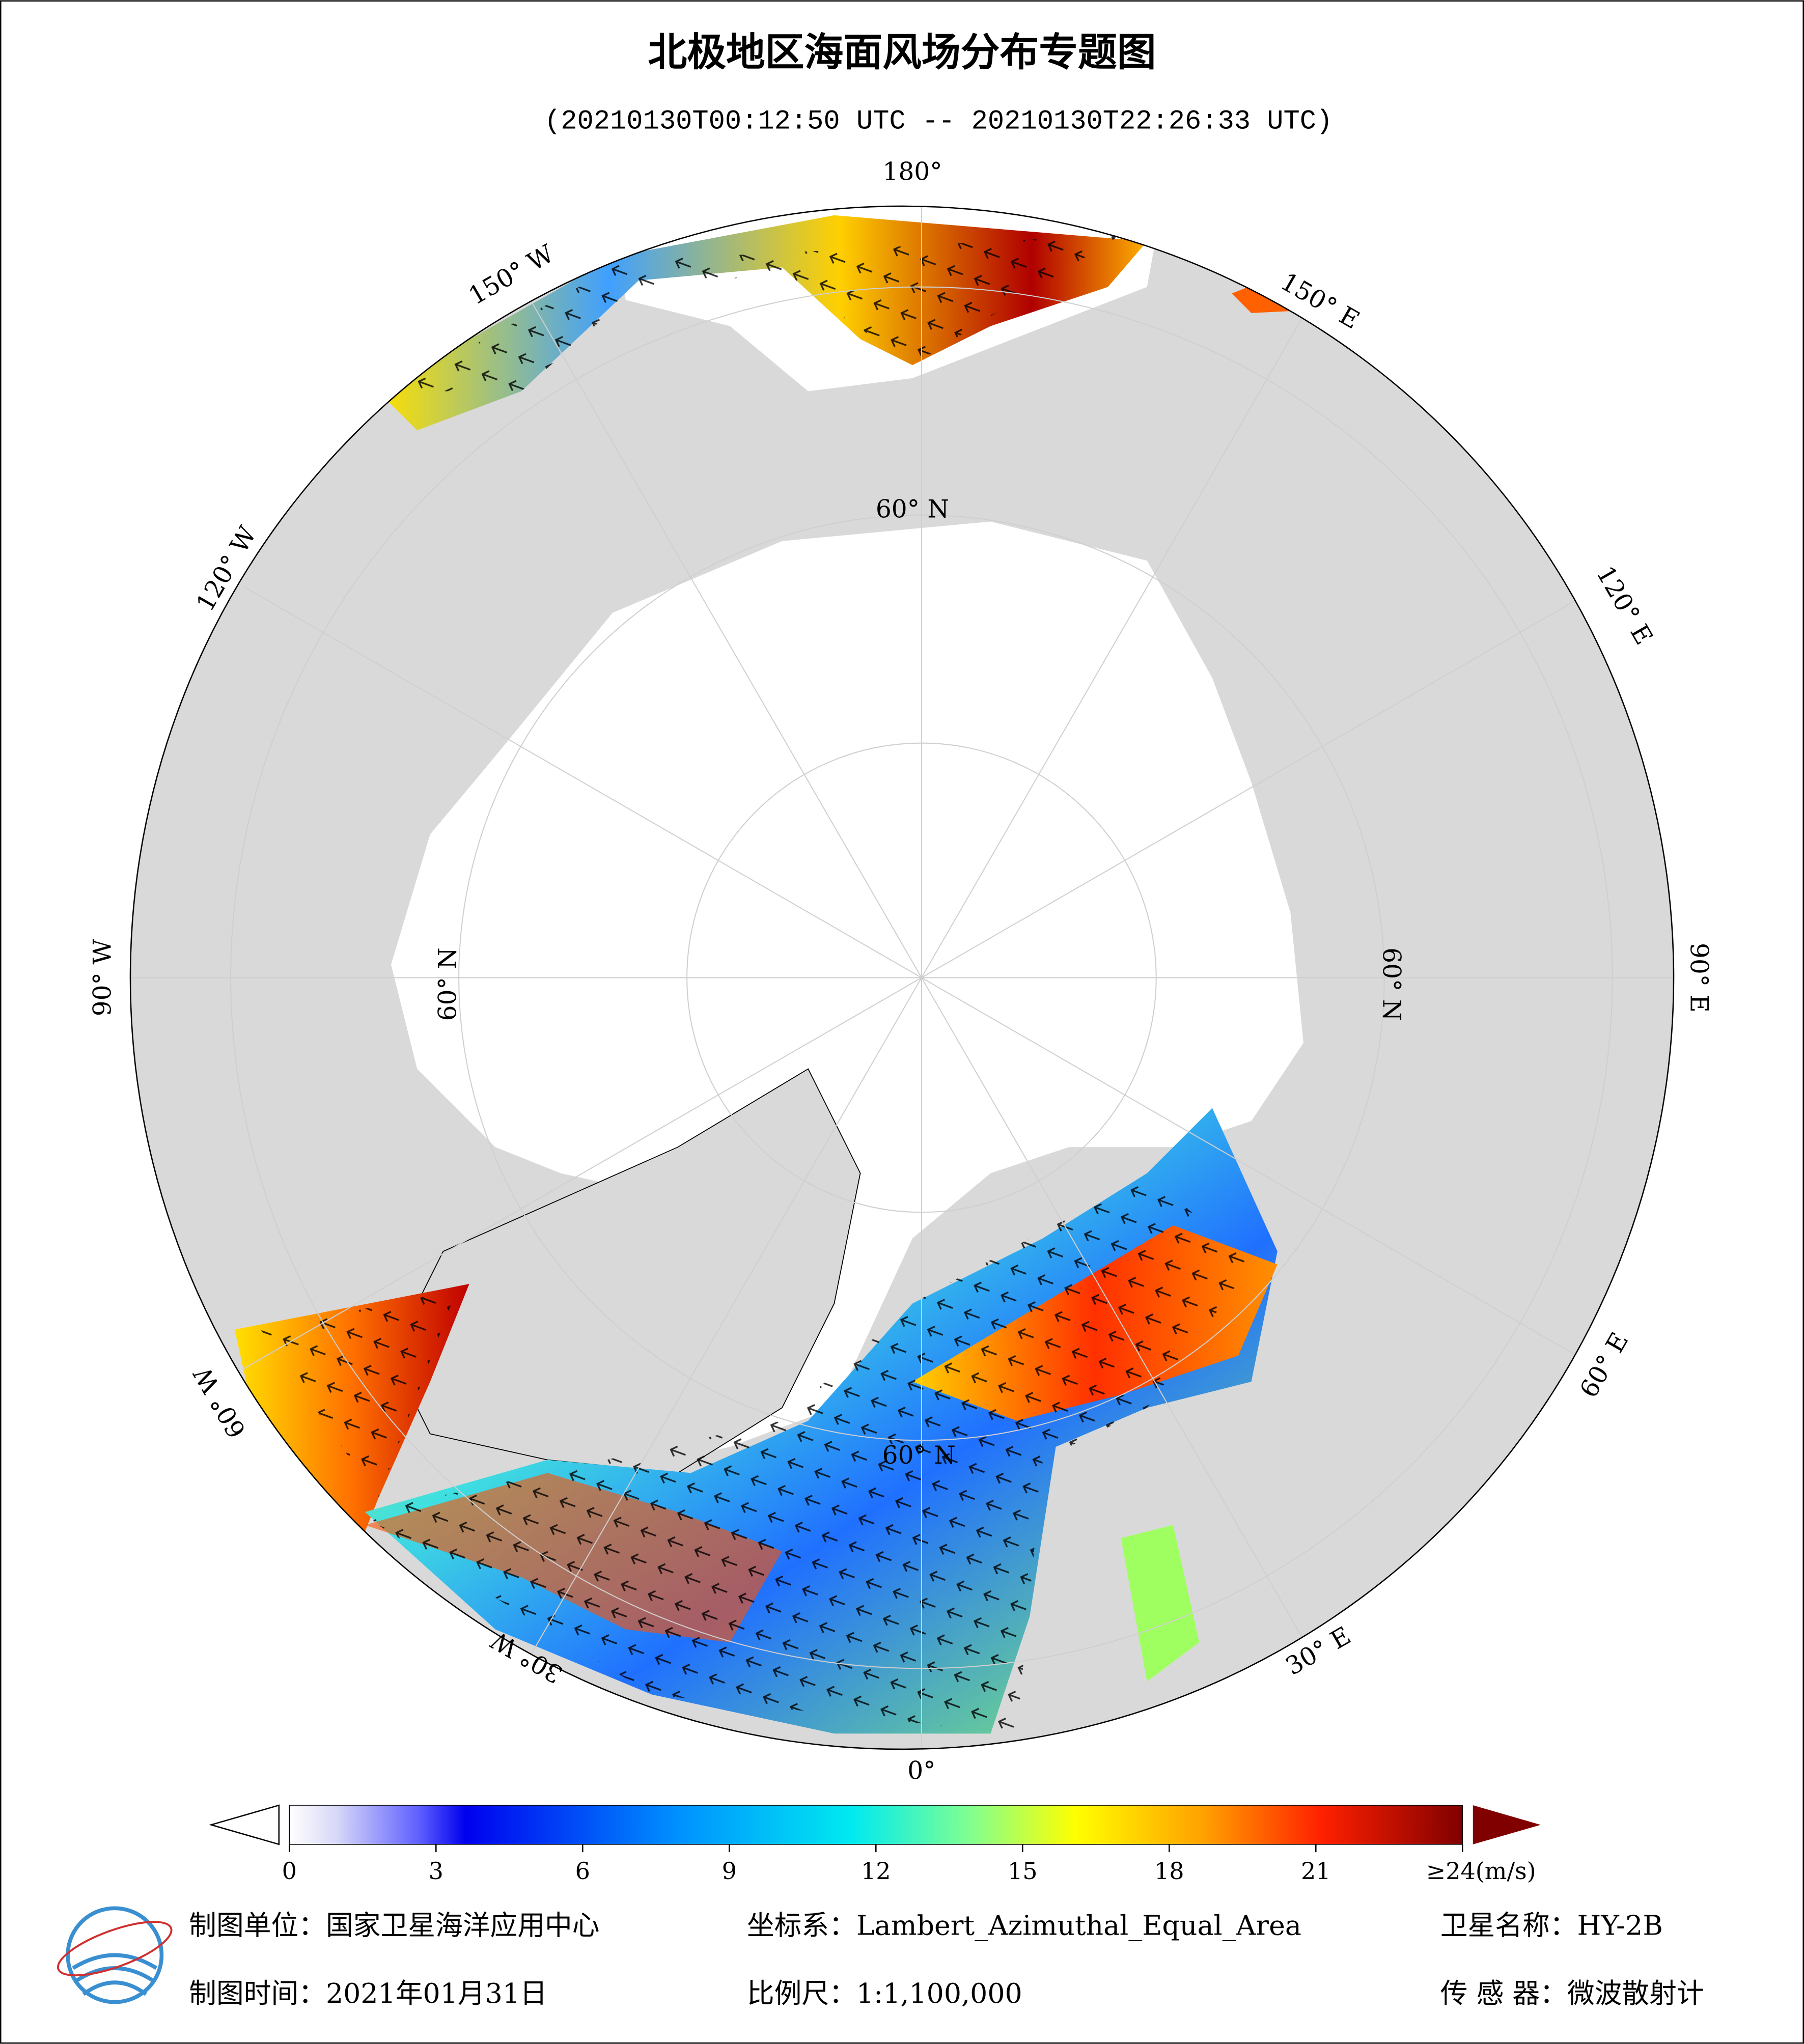 This screenshot has width=1804, height=2044. What do you see at coordinates (102, 978) in the screenshot?
I see `lon-label: 90° W` at bounding box center [102, 978].